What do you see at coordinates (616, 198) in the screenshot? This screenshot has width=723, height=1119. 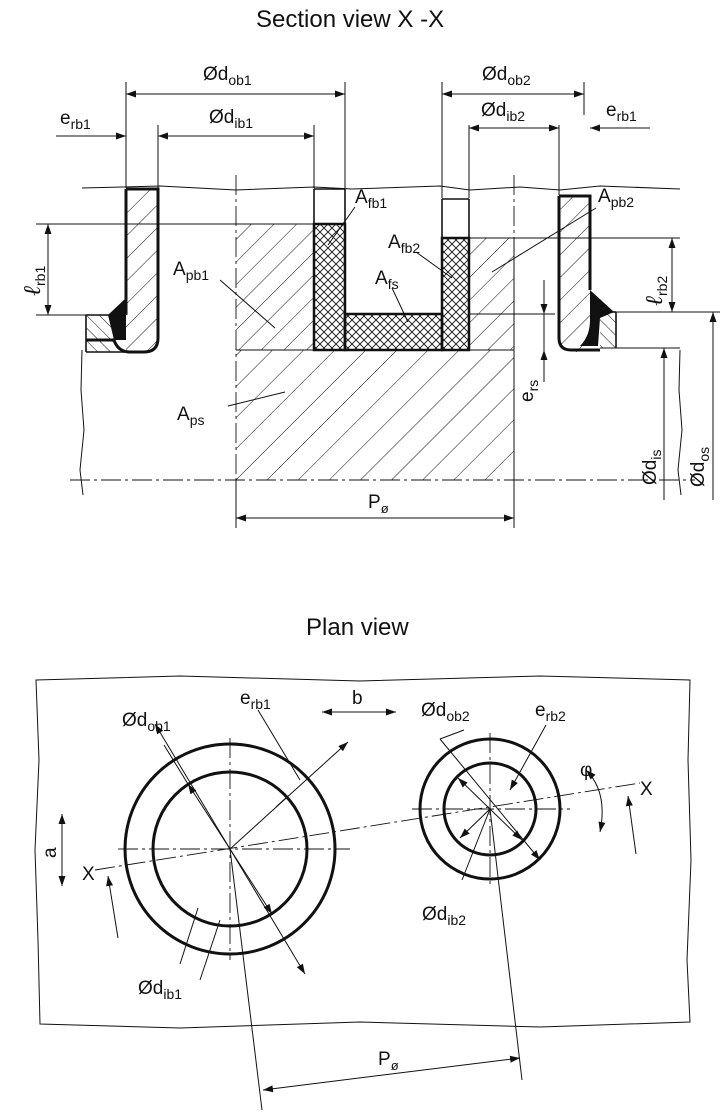 I see `label-apb2: Apb2` at bounding box center [616, 198].